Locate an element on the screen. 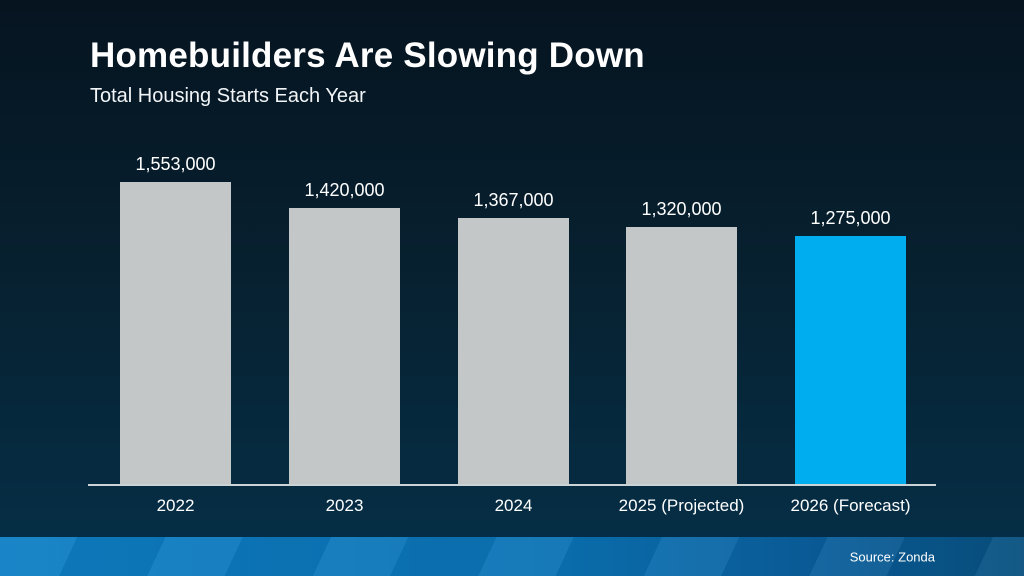 Image resolution: width=1024 pixels, height=576 pixels. bar-group-2023: 1,420,000 2023 is located at coordinates (344, 347).